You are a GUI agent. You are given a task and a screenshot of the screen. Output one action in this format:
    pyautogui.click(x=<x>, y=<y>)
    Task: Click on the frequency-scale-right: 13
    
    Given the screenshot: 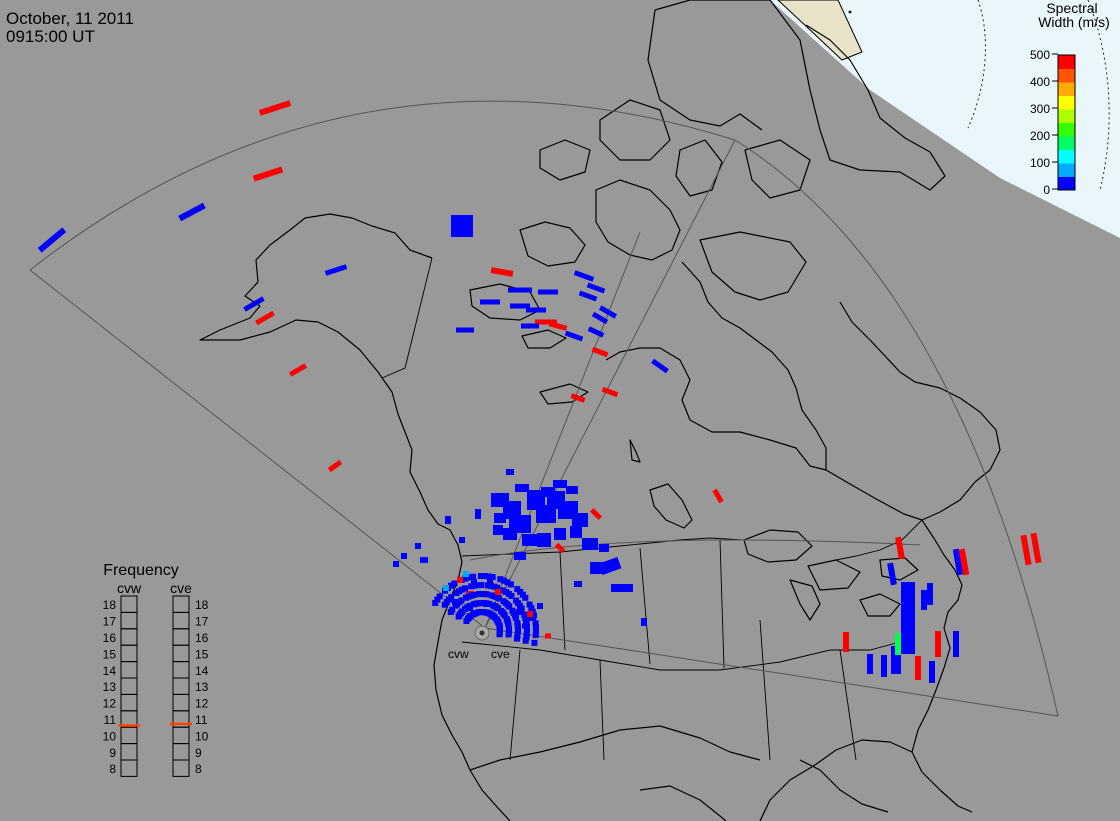 What is the action you would take?
    pyautogui.click(x=202, y=687)
    